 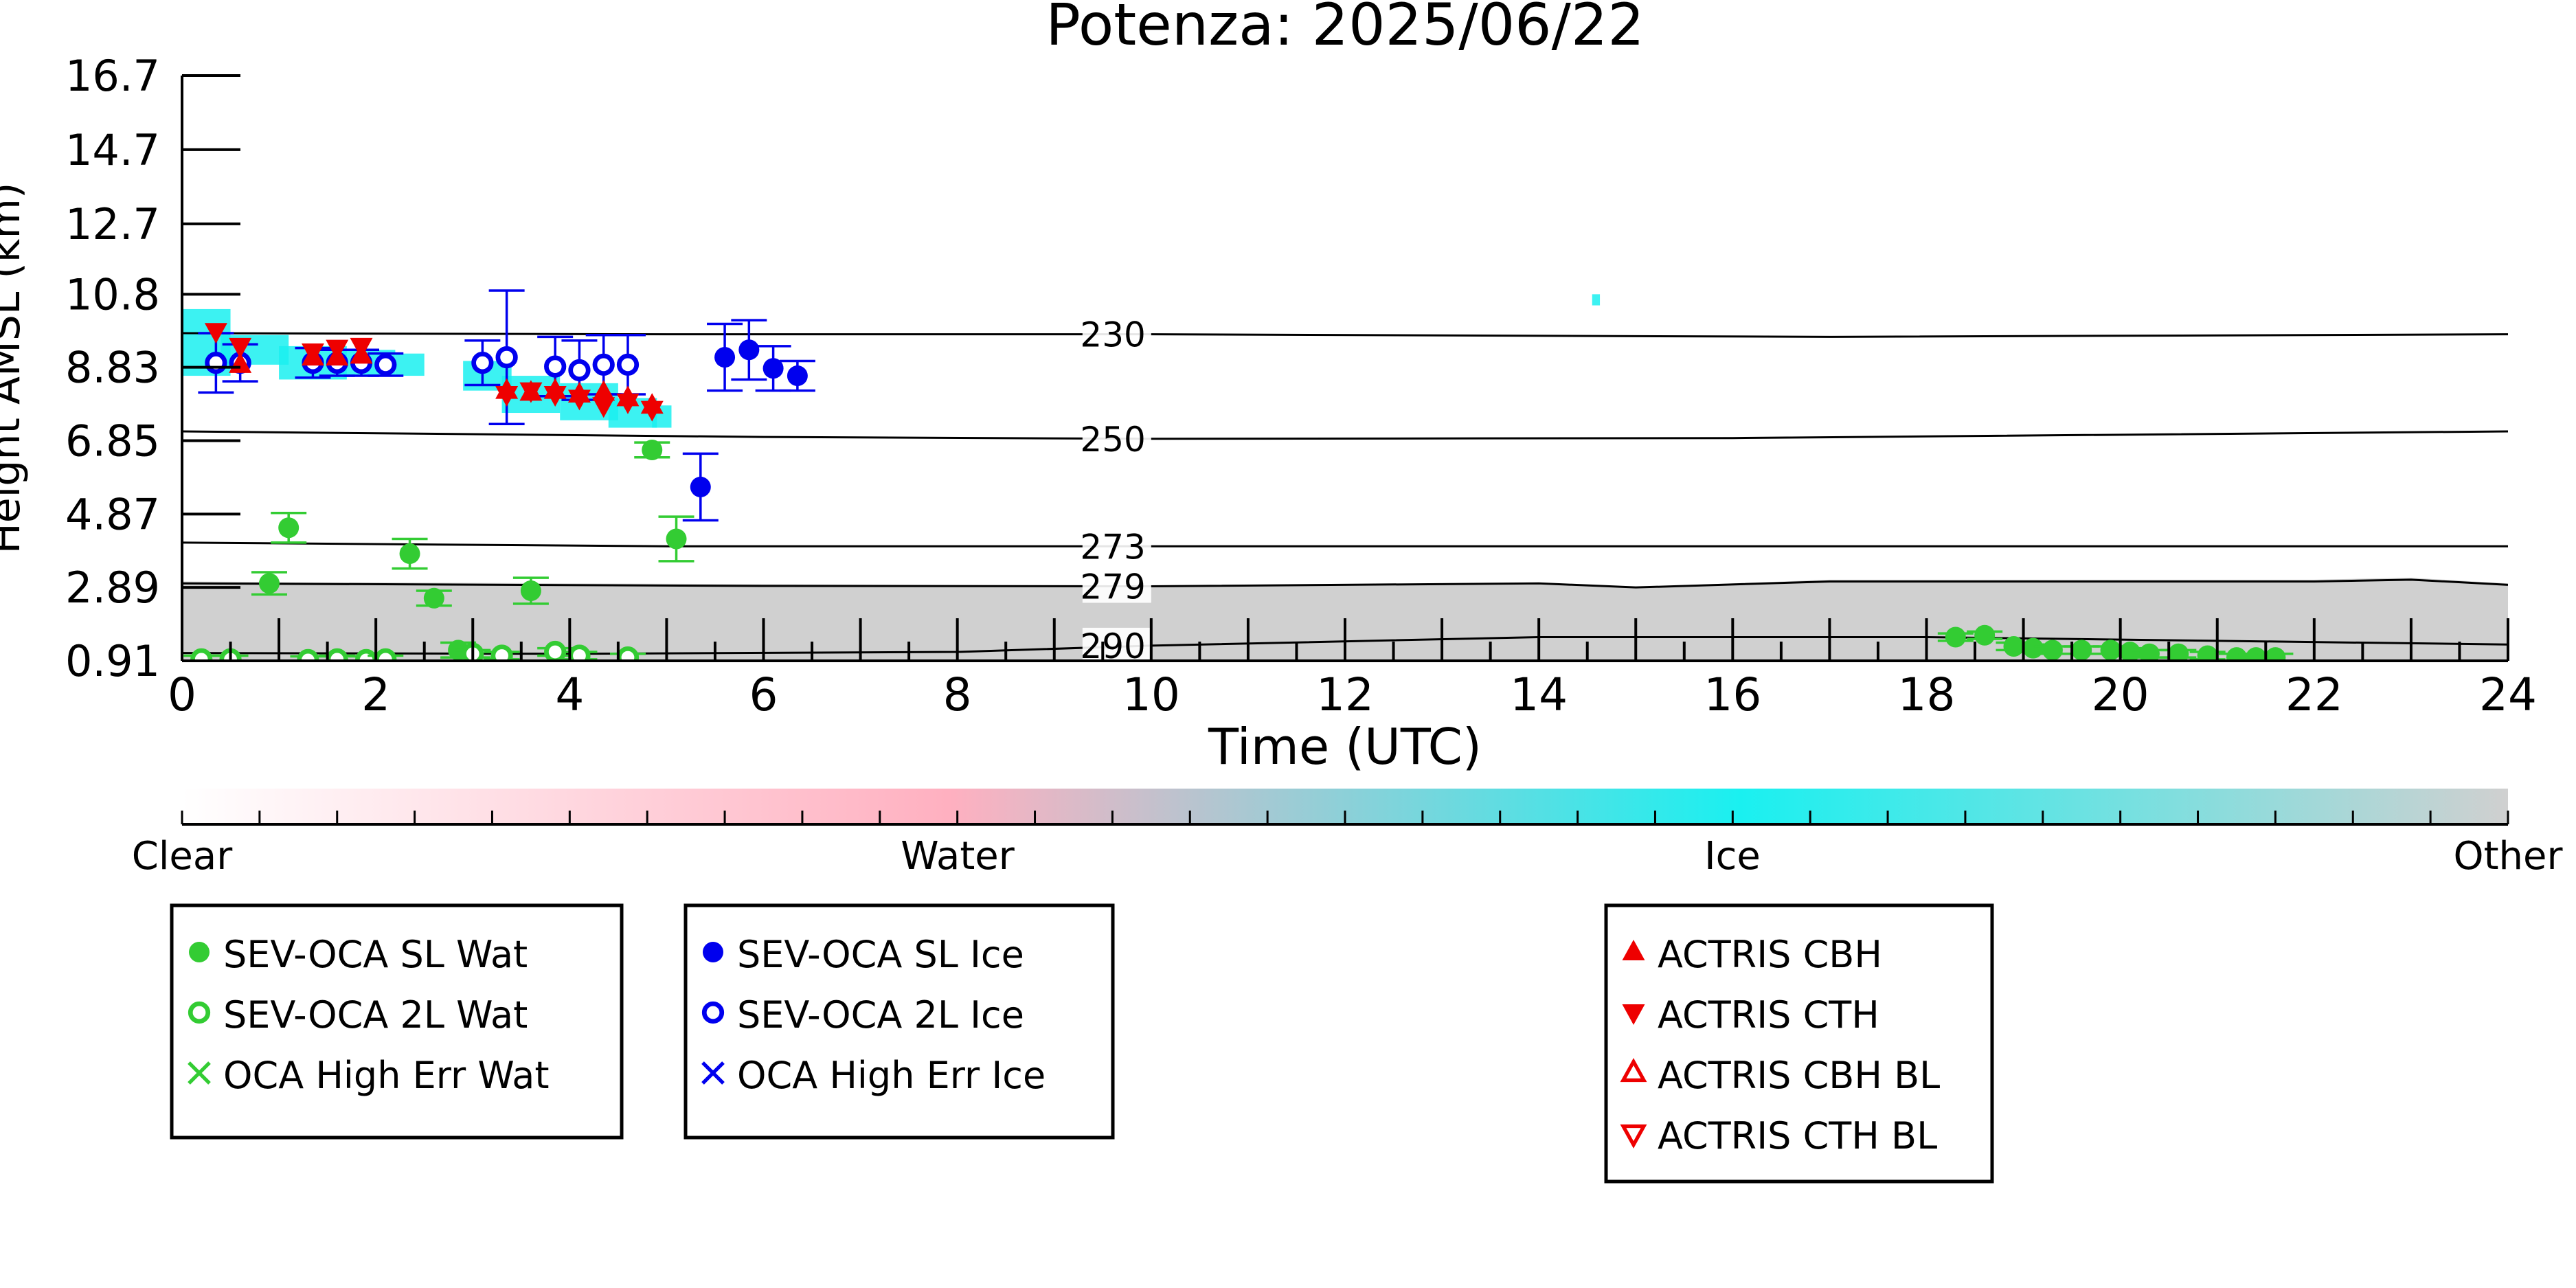 I want to click on y-tick-label: 0.91, so click(x=112, y=661).